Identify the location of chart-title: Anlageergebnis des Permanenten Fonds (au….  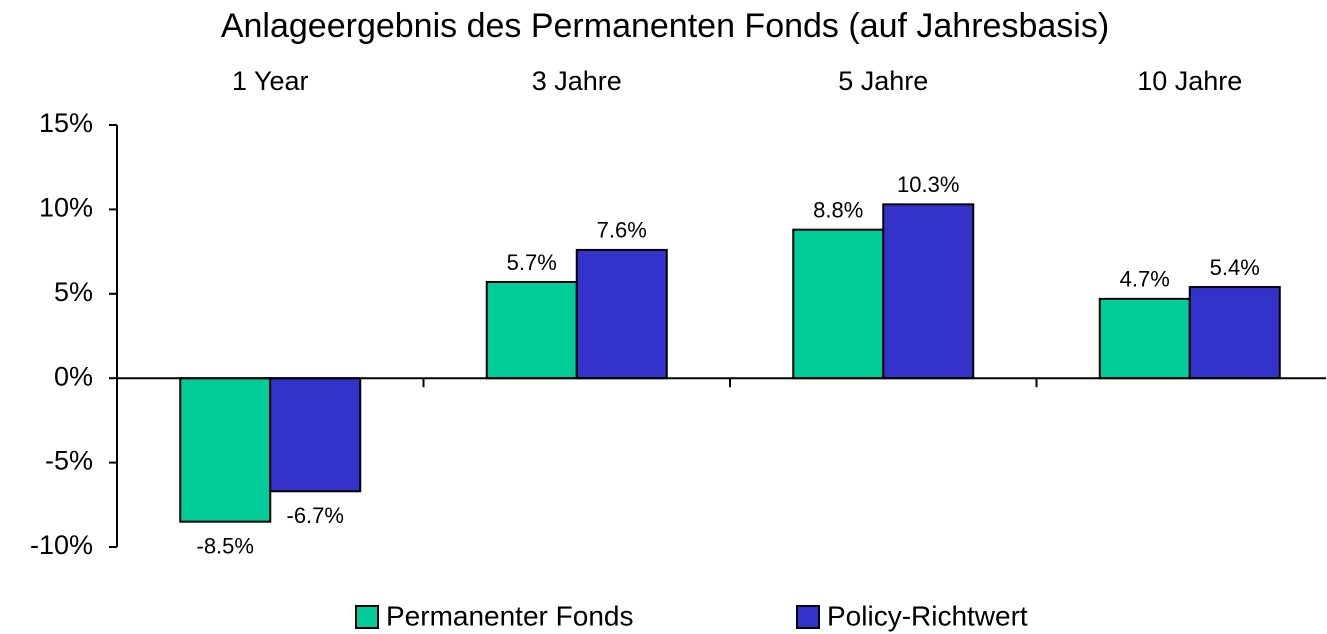
(665, 26).